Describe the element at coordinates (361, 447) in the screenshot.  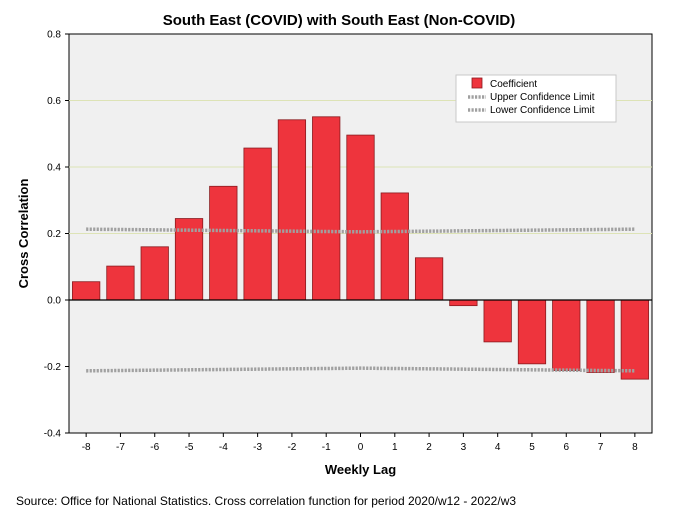
I see `x-tick-label: 0` at that location.